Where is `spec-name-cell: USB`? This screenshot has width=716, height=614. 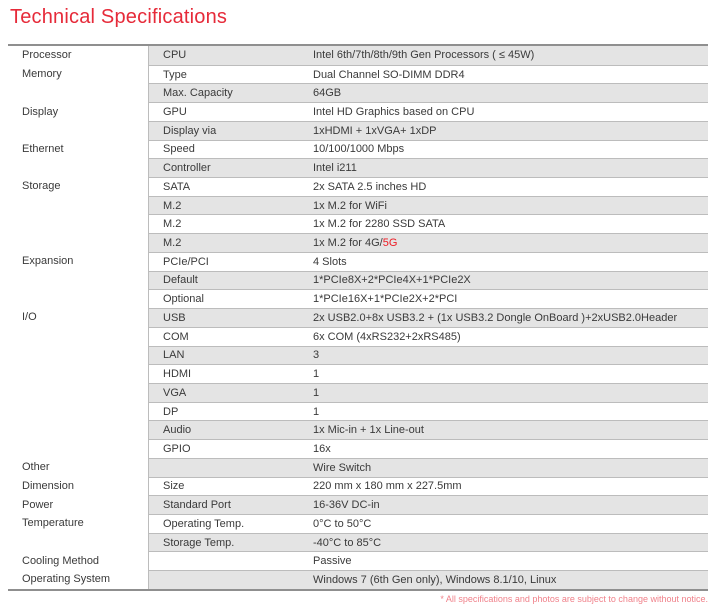 spec-name-cell: USB is located at coordinates (174, 317).